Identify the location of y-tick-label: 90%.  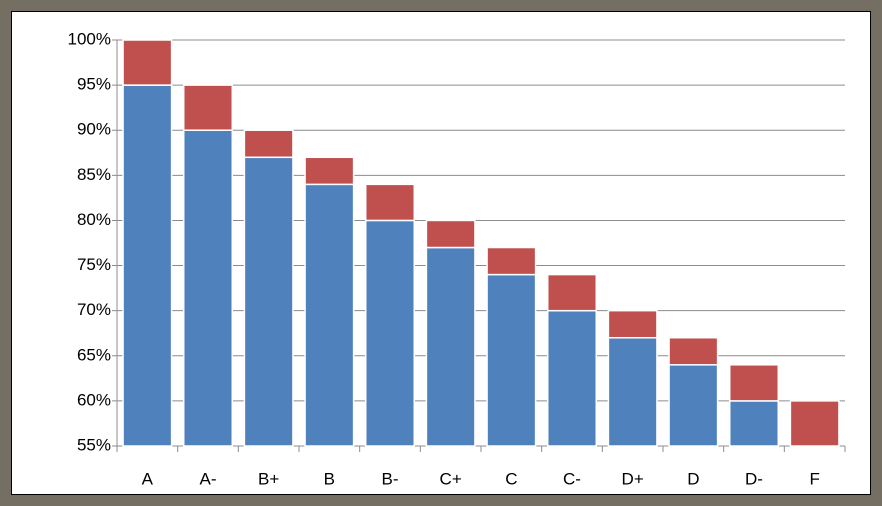
(94, 129).